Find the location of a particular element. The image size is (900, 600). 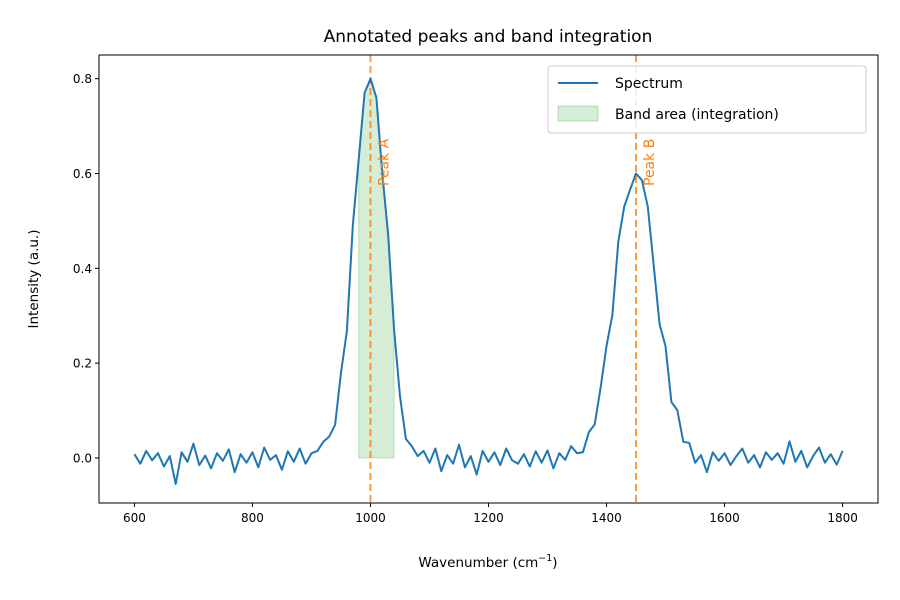

x-axis: 600 800 1000 1200 1400 1600 1800 is located at coordinates (490, 514).